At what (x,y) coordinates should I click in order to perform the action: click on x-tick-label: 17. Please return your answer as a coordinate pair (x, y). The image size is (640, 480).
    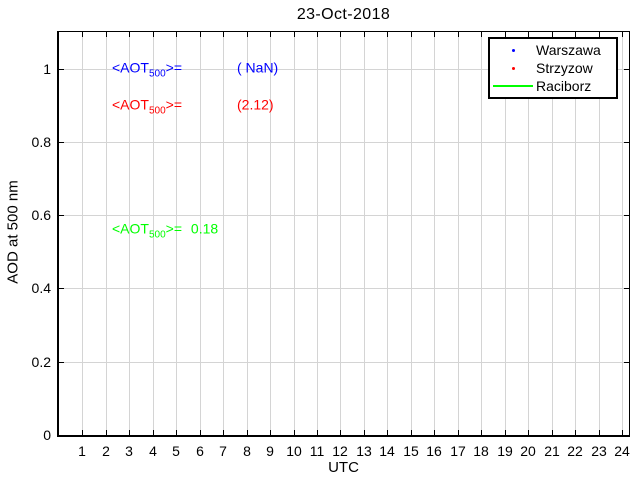
    Looking at the image, I should click on (458, 451).